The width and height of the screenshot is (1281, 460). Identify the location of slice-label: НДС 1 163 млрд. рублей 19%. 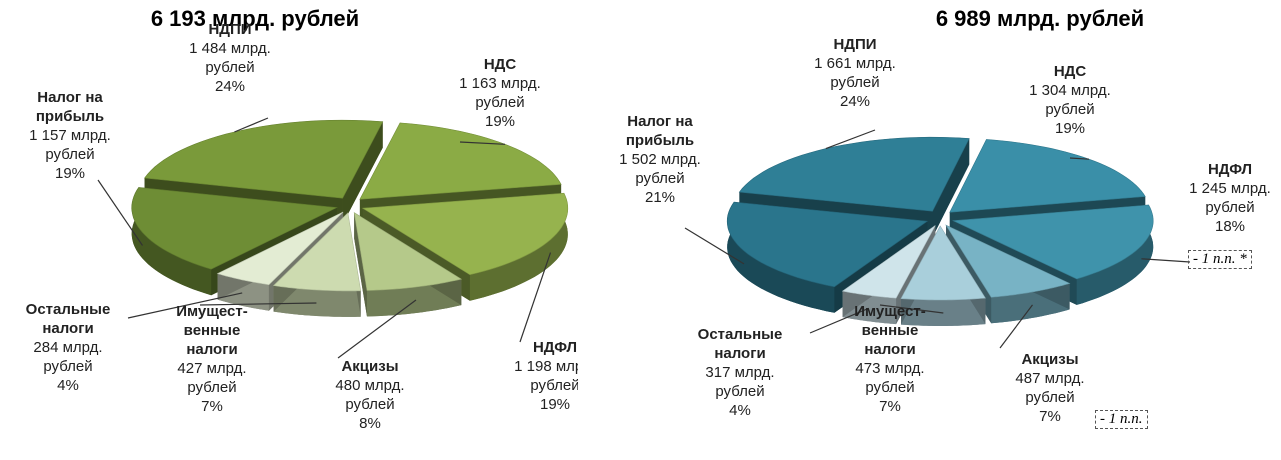
(500, 93).